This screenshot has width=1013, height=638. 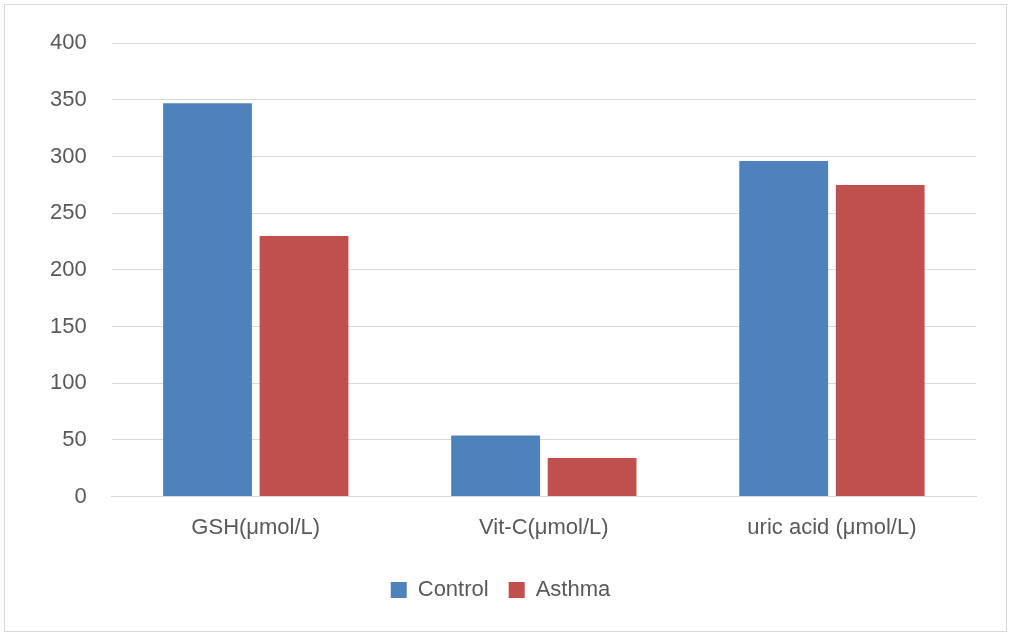 What do you see at coordinates (256, 526) in the screenshot?
I see `x-tick-label: GSH(μmol/L)` at bounding box center [256, 526].